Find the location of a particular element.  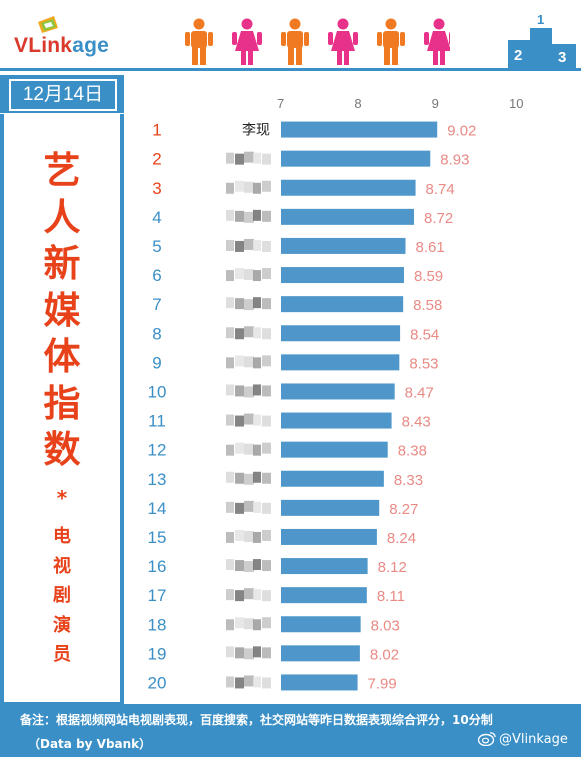

value-label: 8.61 is located at coordinates (430, 247).